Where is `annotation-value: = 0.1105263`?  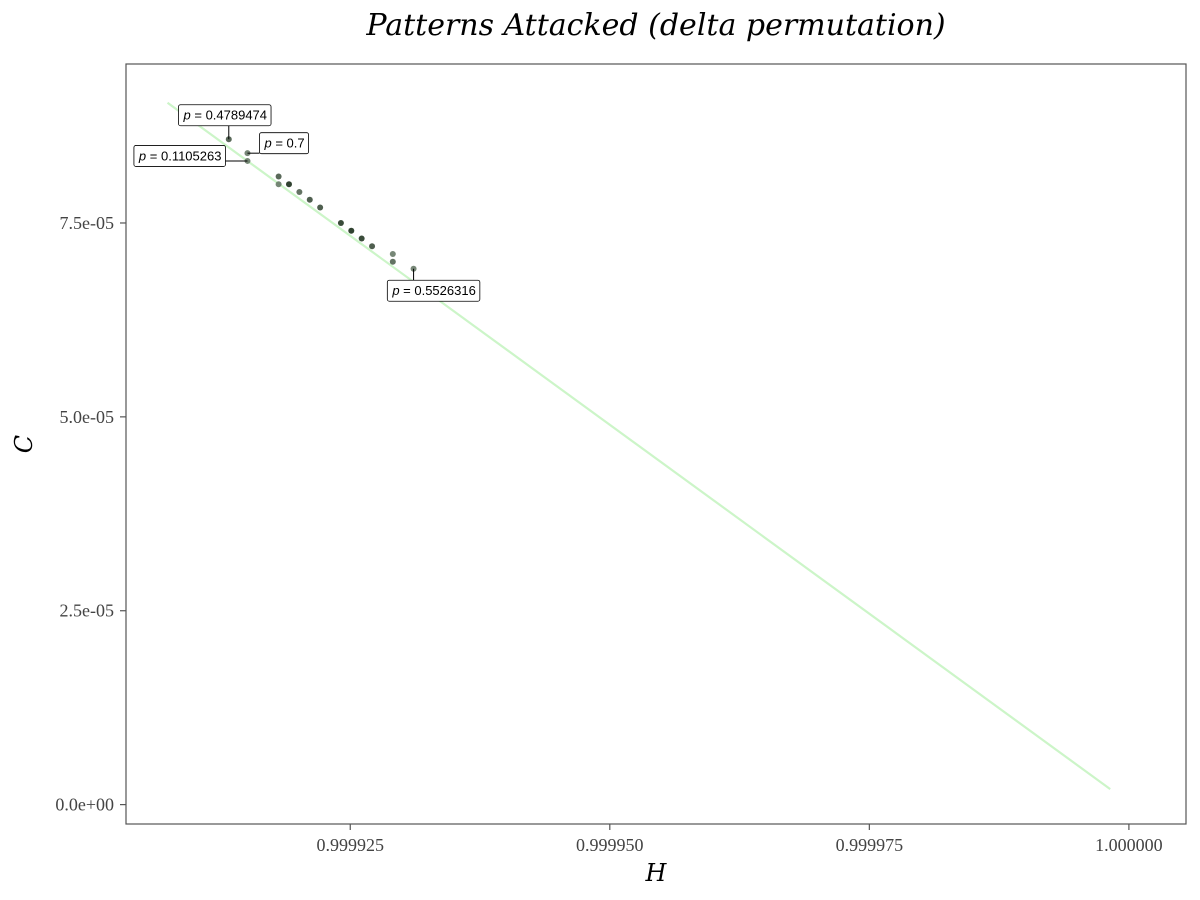
annotation-value: = 0.1105263 is located at coordinates (183, 155).